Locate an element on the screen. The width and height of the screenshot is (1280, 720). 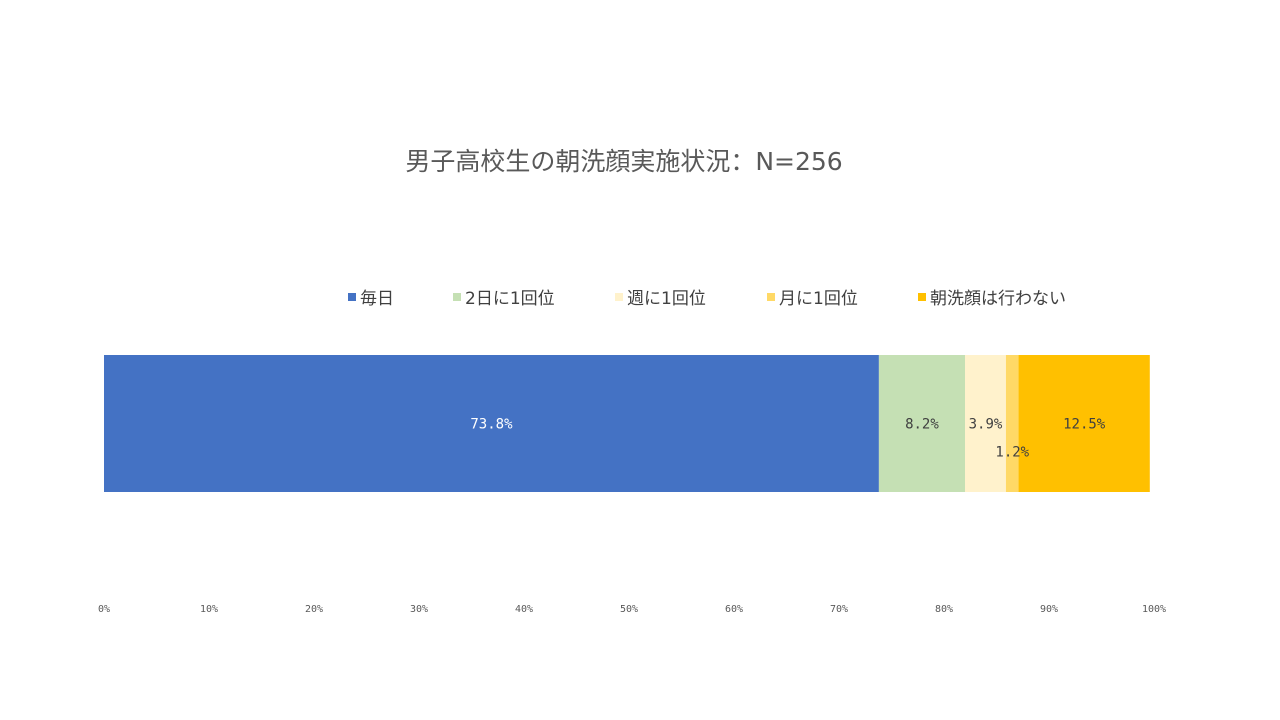
chart-title: 男子高校生の朝洗顔実施状況：N=256 is located at coordinates (623, 161).